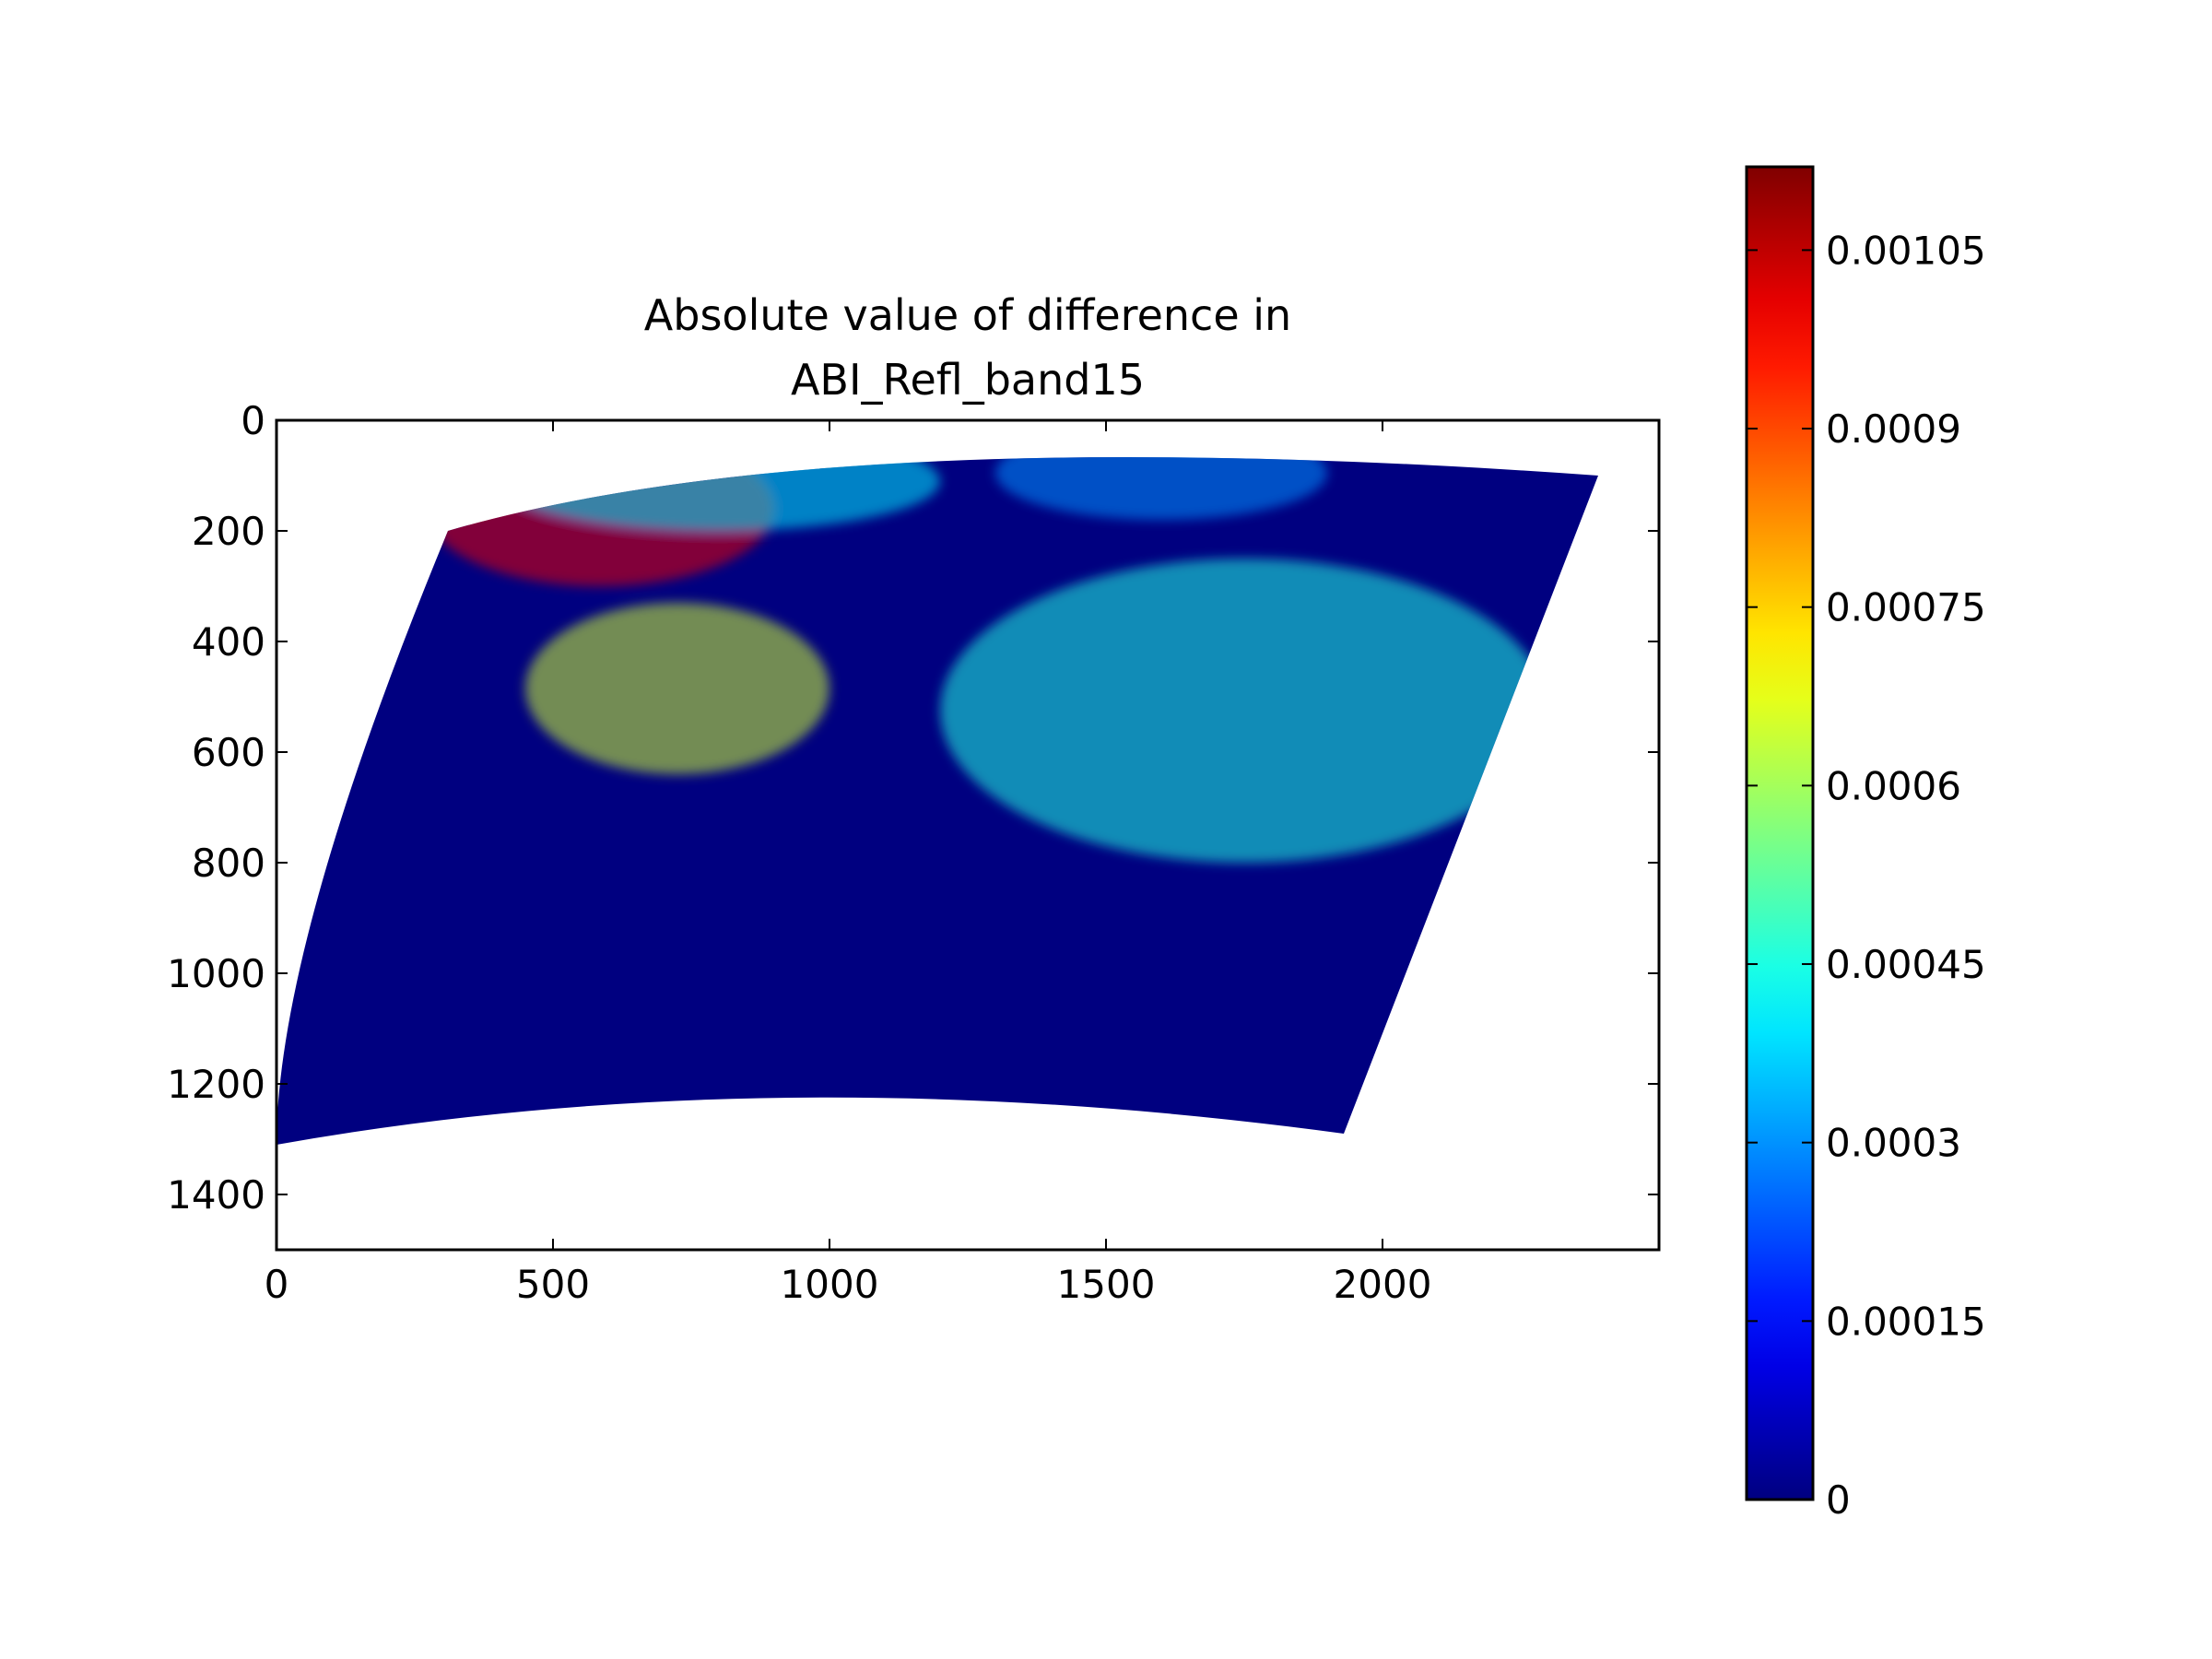 This screenshot has width=2212, height=1659. Describe the element at coordinates (216, 1084) in the screenshot. I see `y-tick-label: 1200` at that location.